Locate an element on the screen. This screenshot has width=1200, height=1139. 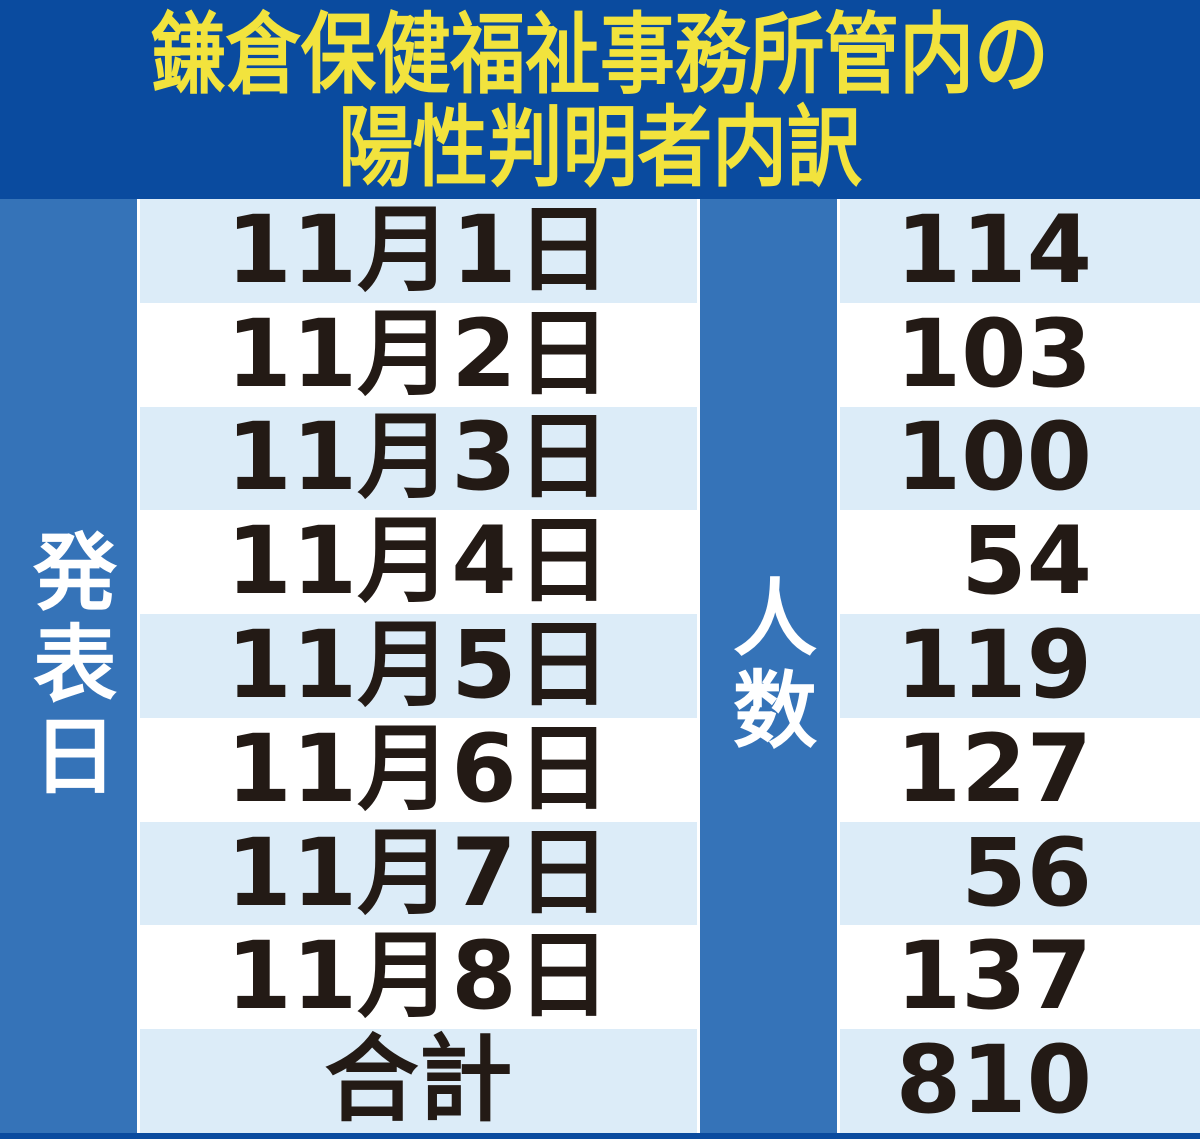
count-cell: 103 is located at coordinates (1020, 354).